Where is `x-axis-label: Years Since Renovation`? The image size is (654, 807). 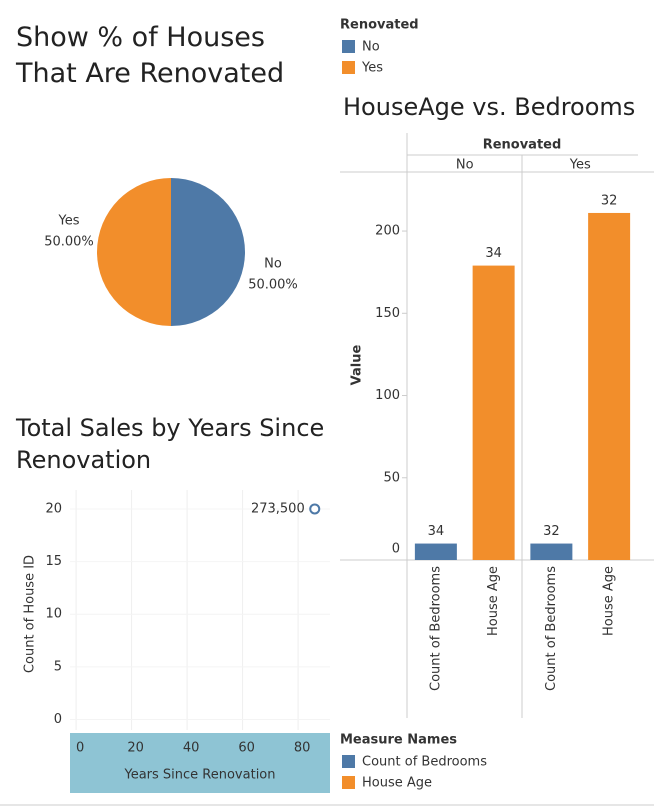 x-axis-label: Years Since Renovation is located at coordinates (199, 775).